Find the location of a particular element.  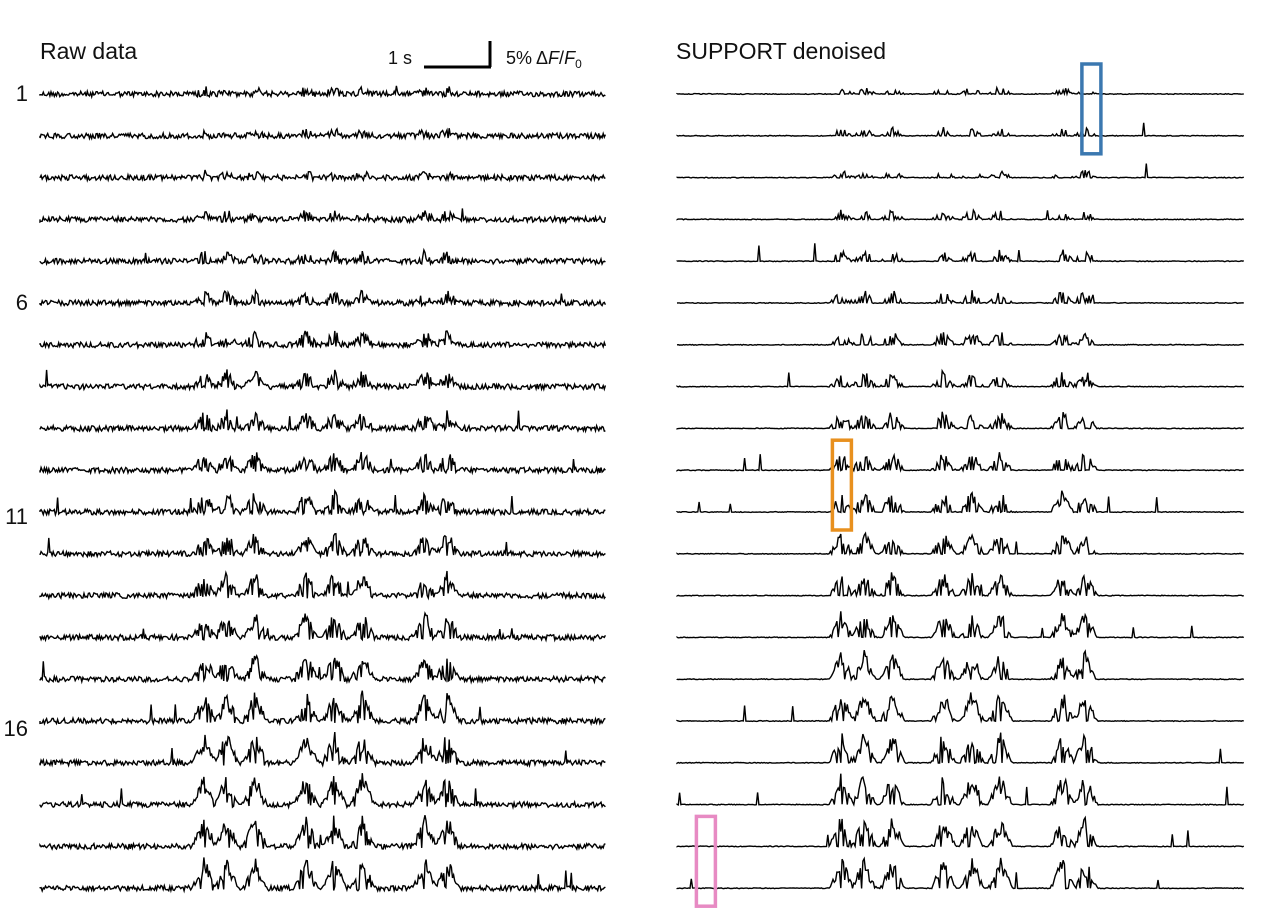

scale-bar is located at coordinates (458, 55).